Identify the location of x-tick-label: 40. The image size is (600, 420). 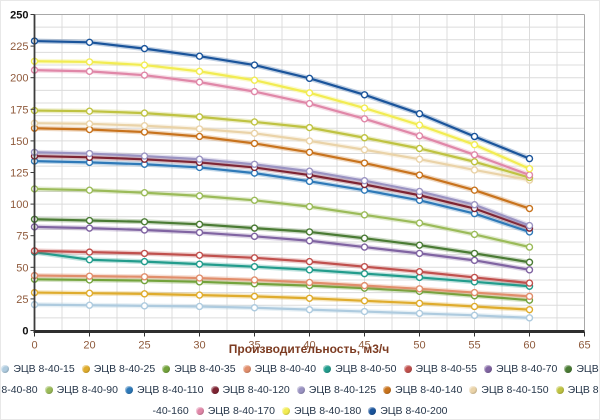
(309, 346).